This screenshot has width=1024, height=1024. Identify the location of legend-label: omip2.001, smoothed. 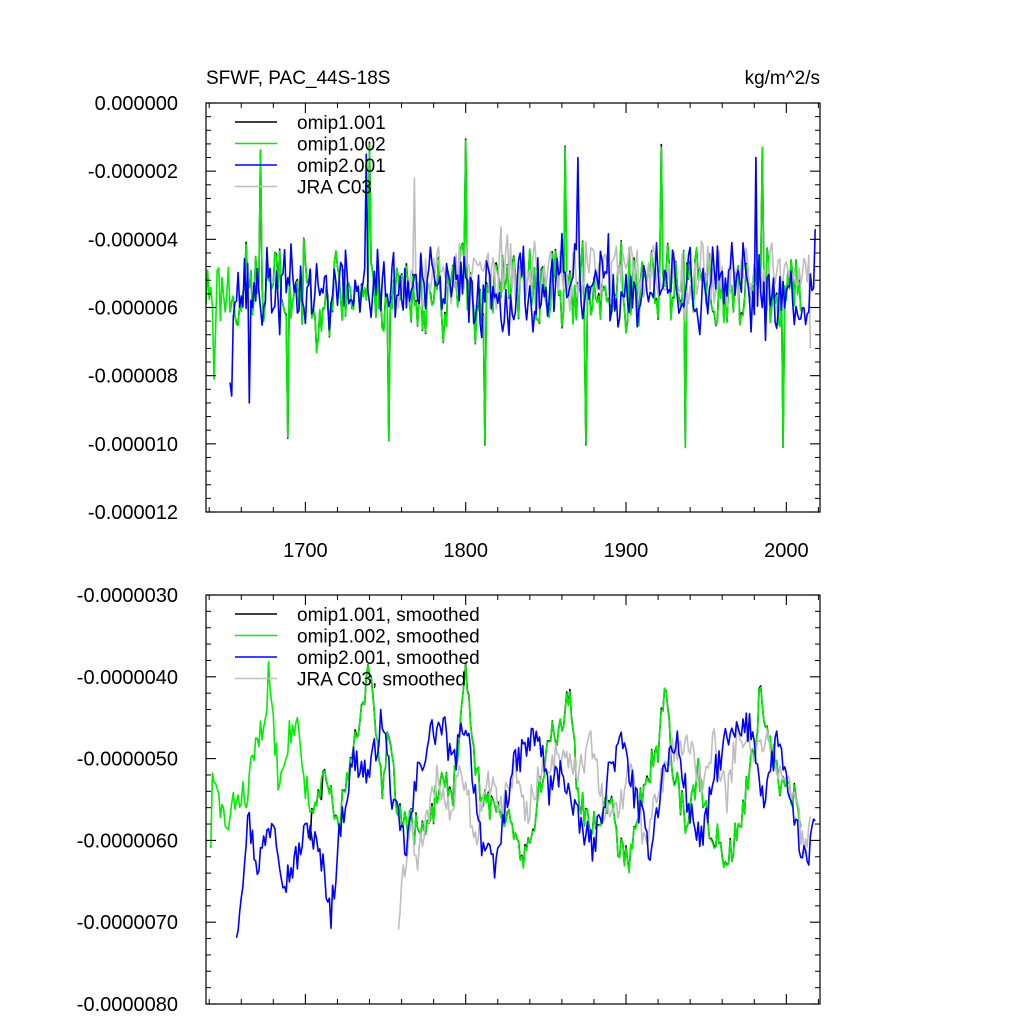
(388, 658).